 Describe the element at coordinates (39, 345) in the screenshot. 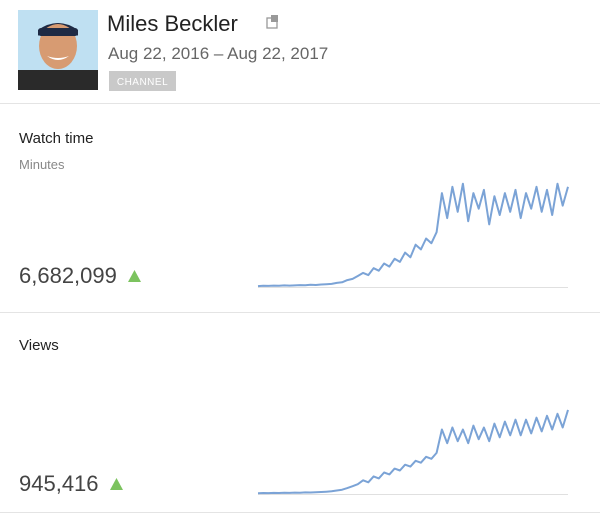

I see `card-title: Views` at that location.